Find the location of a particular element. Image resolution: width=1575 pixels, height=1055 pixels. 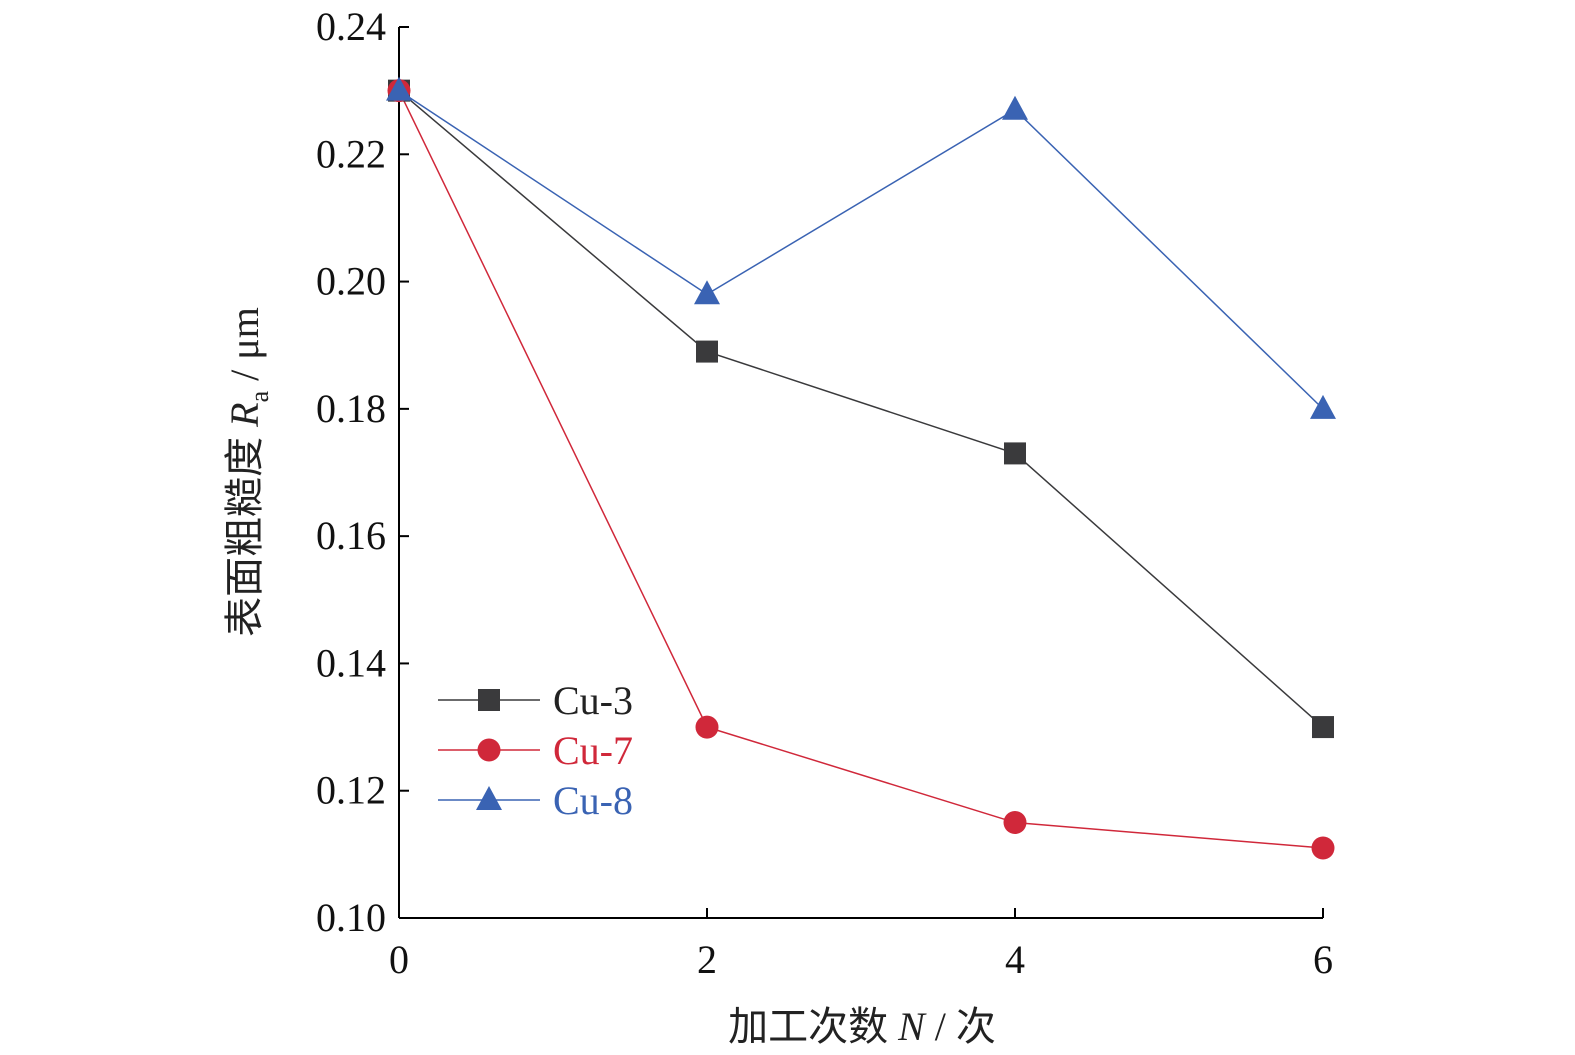

x-tick-label: 4 is located at coordinates (1015, 959).